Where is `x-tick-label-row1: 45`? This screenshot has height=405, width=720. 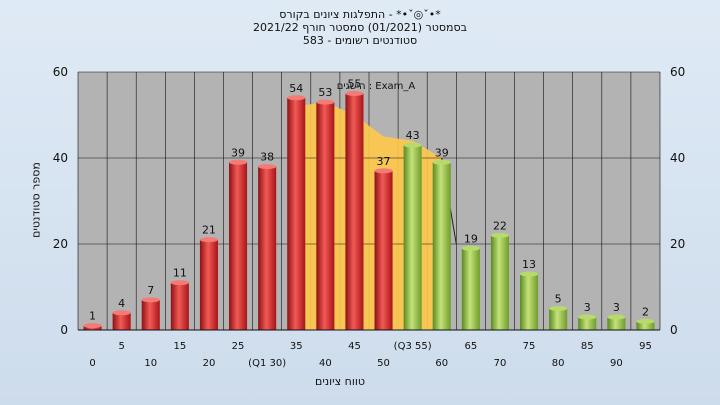
x-tick-label-row1: 45 is located at coordinates (354, 346).